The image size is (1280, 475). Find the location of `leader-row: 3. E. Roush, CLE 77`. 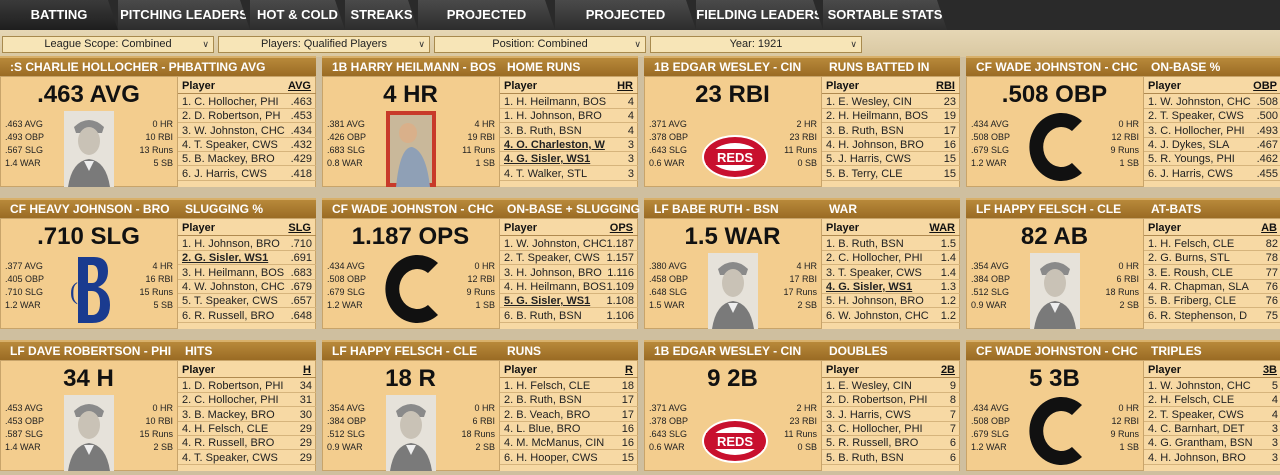

leader-row: 3. E. Roush, CLE 77 is located at coordinates (1212, 273).